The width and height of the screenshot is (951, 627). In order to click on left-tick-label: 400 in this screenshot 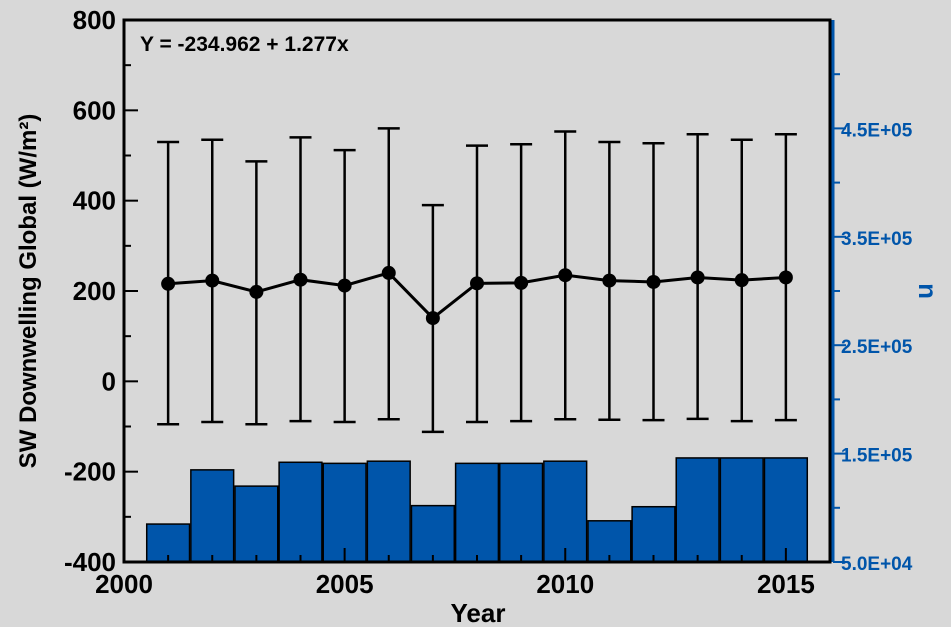, I will do `click(94, 201)`.